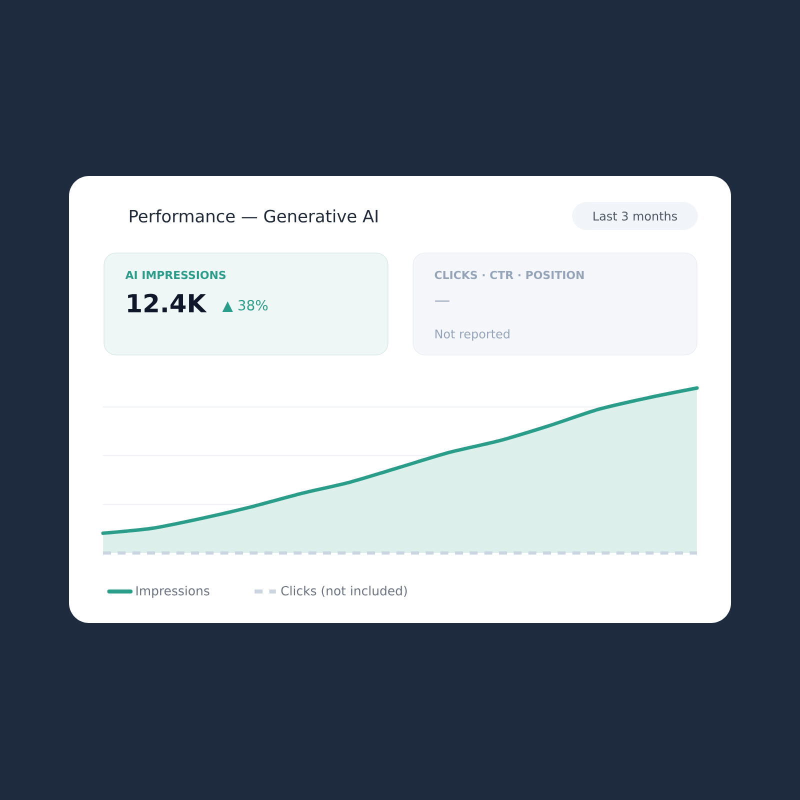  I want to click on text: ▲ 38%, so click(245, 306).